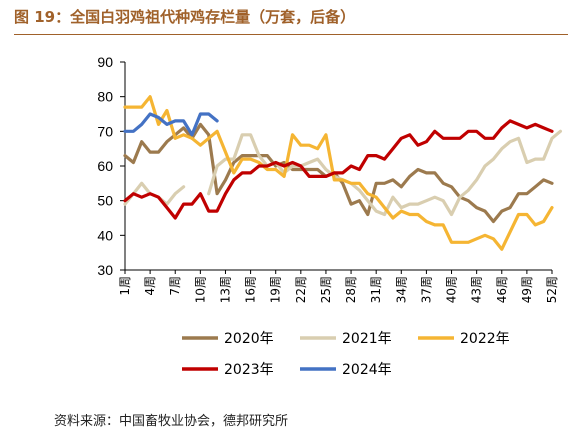  I want to click on x-tick-label: 19周, so click(276, 289).